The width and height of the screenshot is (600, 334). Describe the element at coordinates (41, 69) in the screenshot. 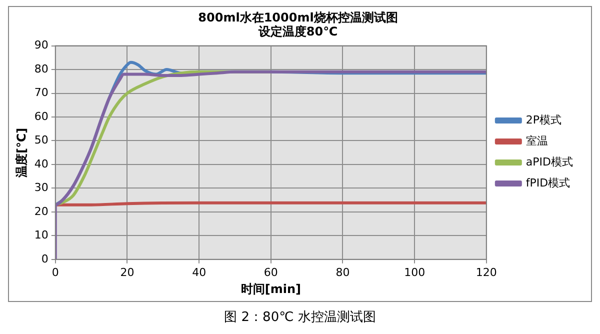

I see `y-tick-label: 80` at that location.